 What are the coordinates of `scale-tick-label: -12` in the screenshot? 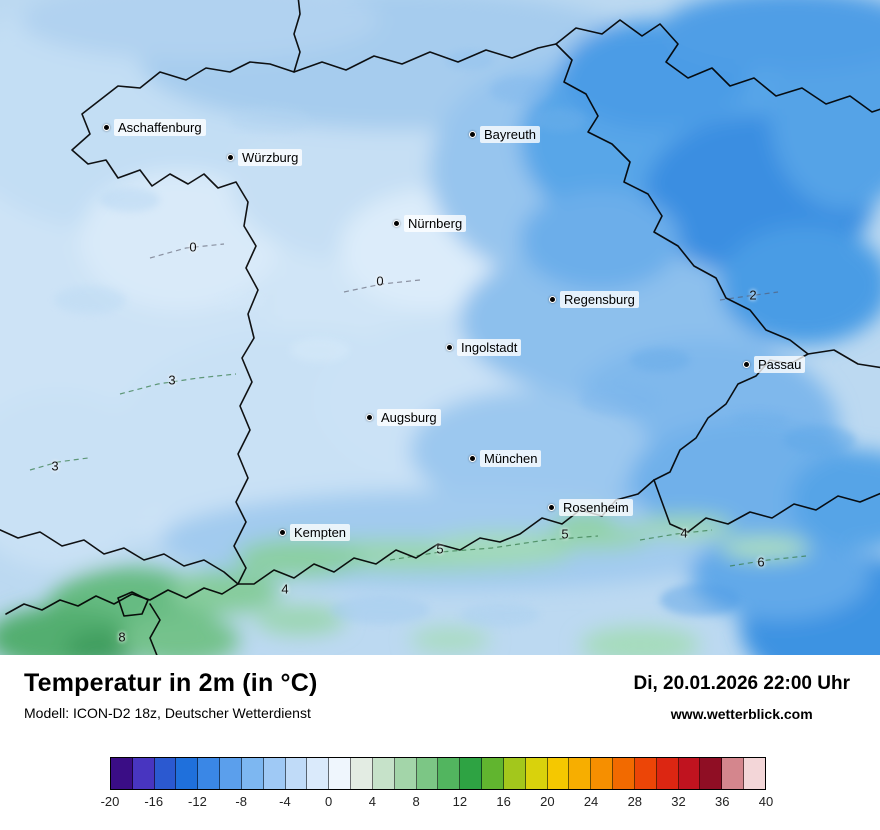 It's located at (197, 801).